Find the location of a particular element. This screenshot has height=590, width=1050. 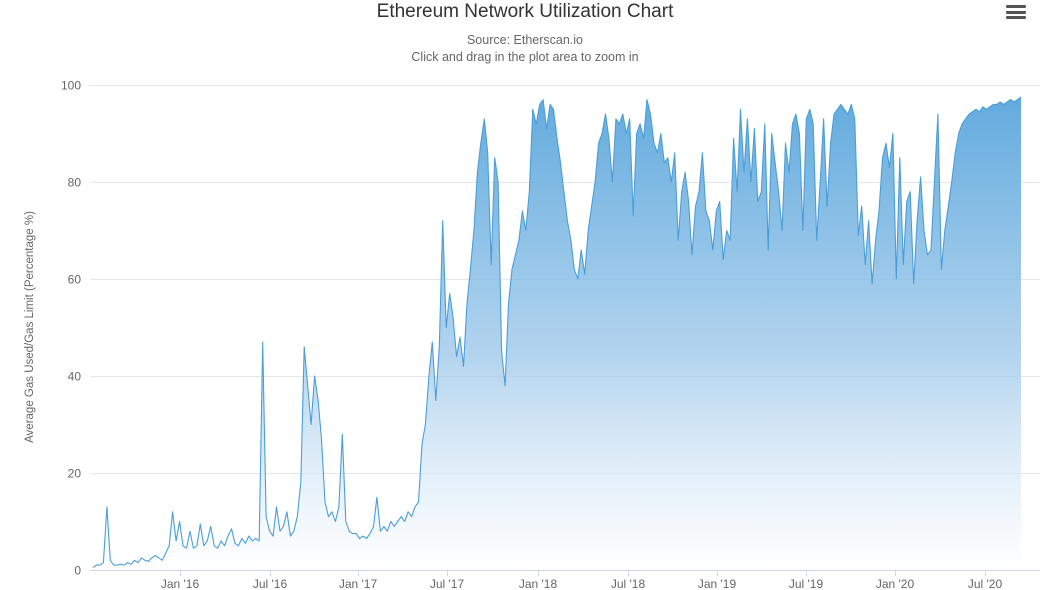

y-axis-tick-label: 60 is located at coordinates (75, 280).